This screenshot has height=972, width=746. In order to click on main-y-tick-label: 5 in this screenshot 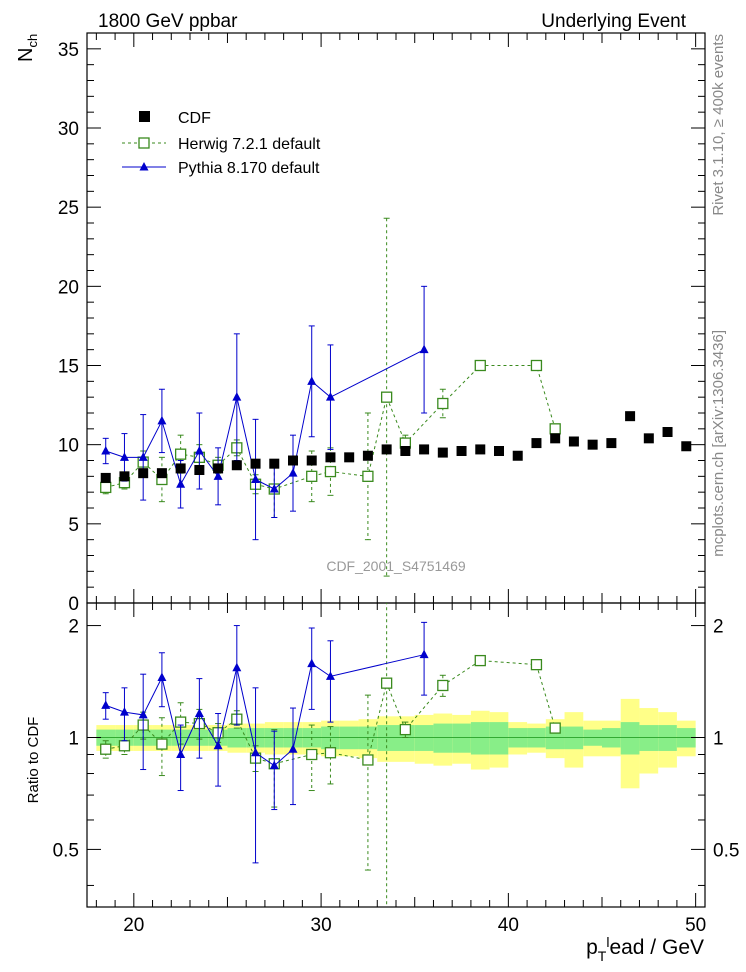, I will do `click(73, 525)`.